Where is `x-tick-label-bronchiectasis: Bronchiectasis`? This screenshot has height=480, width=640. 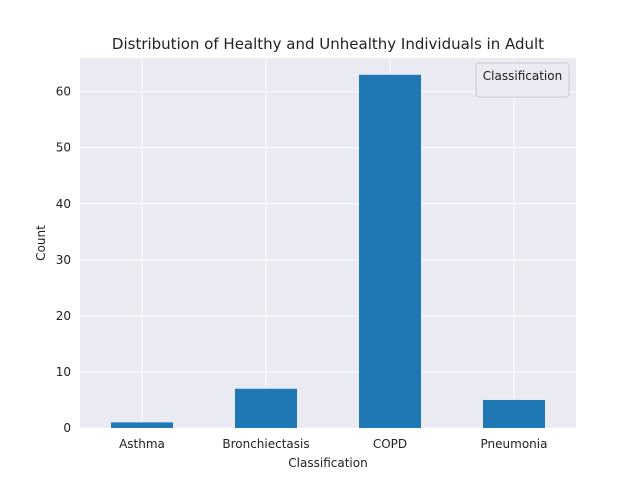 x-tick-label-bronchiectasis: Bronchiectasis is located at coordinates (265, 444).